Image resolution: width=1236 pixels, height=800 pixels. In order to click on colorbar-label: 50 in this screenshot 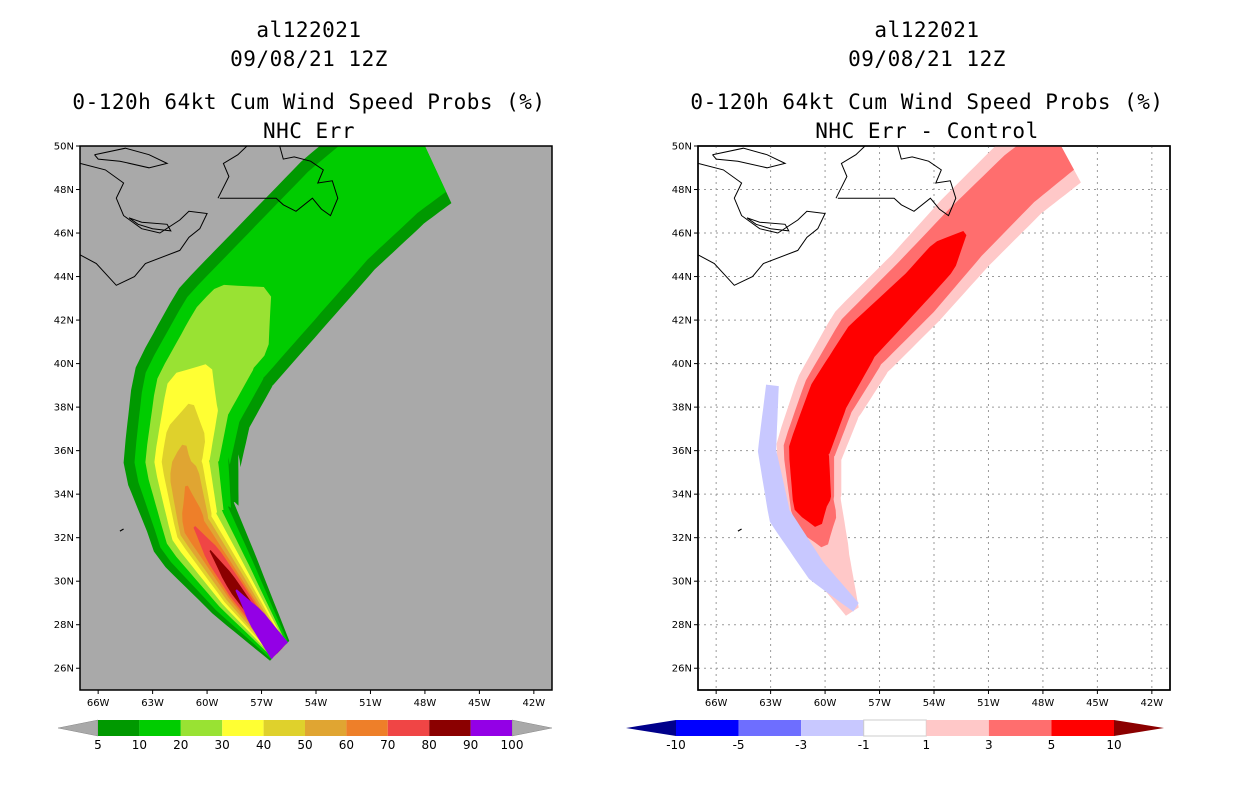, I will do `click(304, 745)`.